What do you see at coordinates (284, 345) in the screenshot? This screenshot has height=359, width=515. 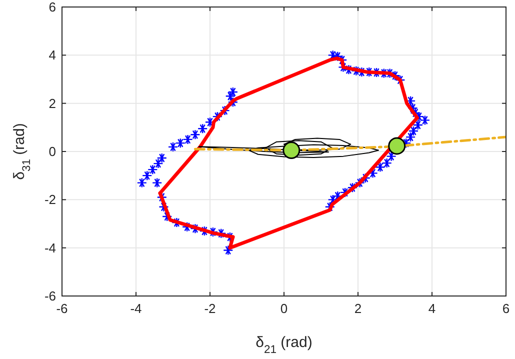 I see `x-axis-title: δ$_{21}$ (rad)` at bounding box center [284, 345].